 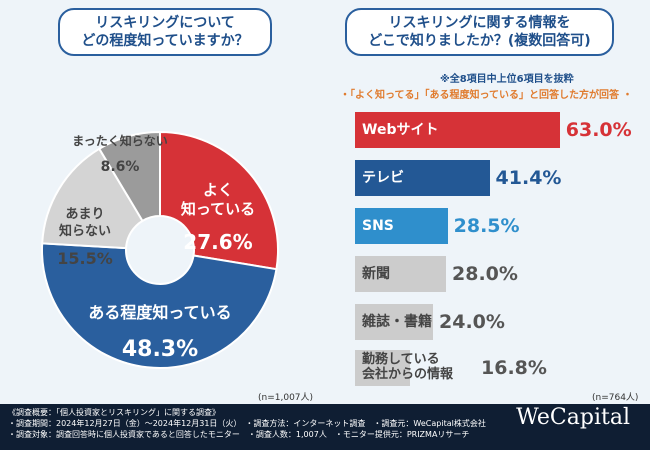 I want to click on bar-value: 16.8%, so click(x=514, y=368).